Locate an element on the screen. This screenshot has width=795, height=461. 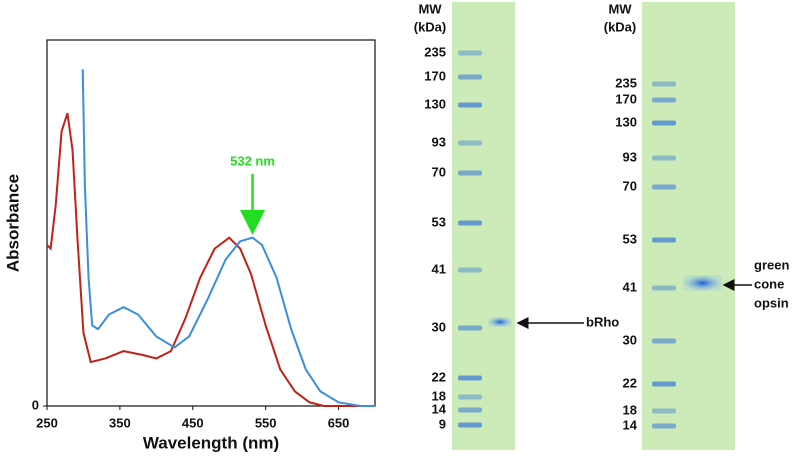
x-tick-label: 450 is located at coordinates (193, 422).